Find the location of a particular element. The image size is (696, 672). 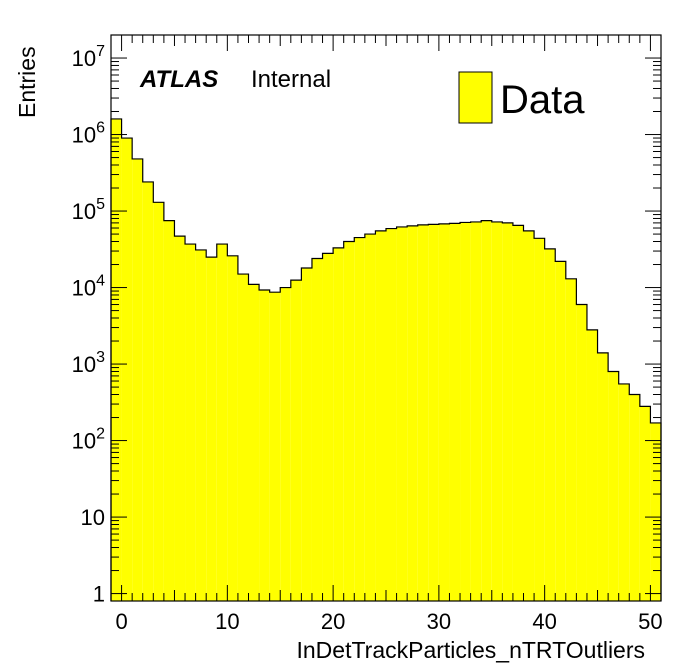

y-axis-title: Entries is located at coordinates (27, 82).